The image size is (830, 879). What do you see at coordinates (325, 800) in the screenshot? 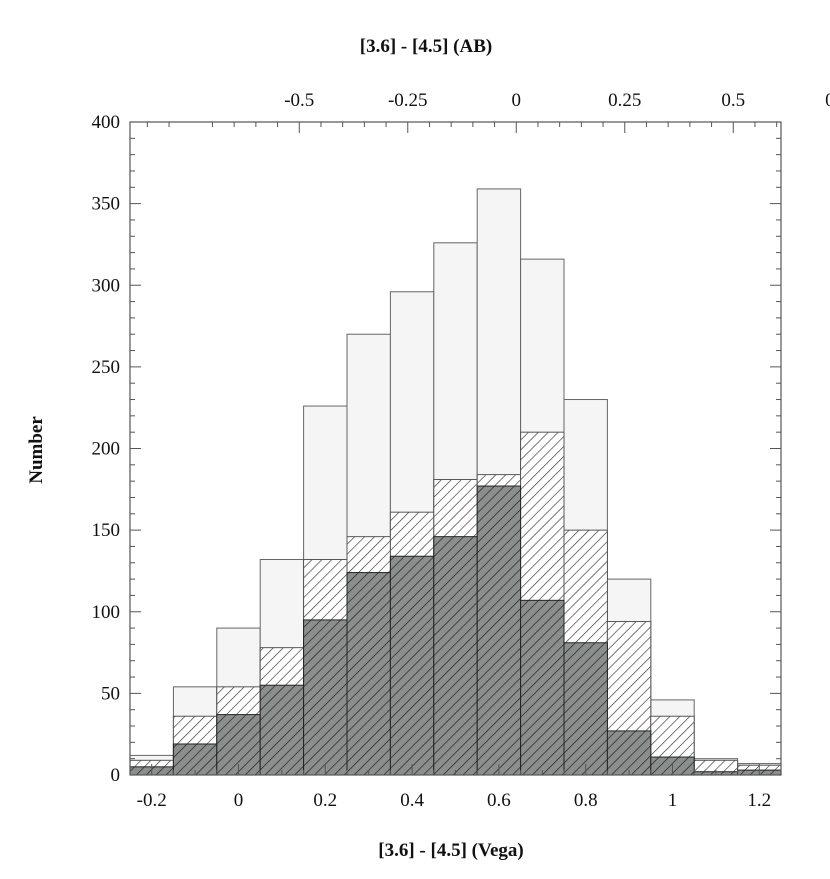
I see `x-tick-label: 0.2` at bounding box center [325, 800].